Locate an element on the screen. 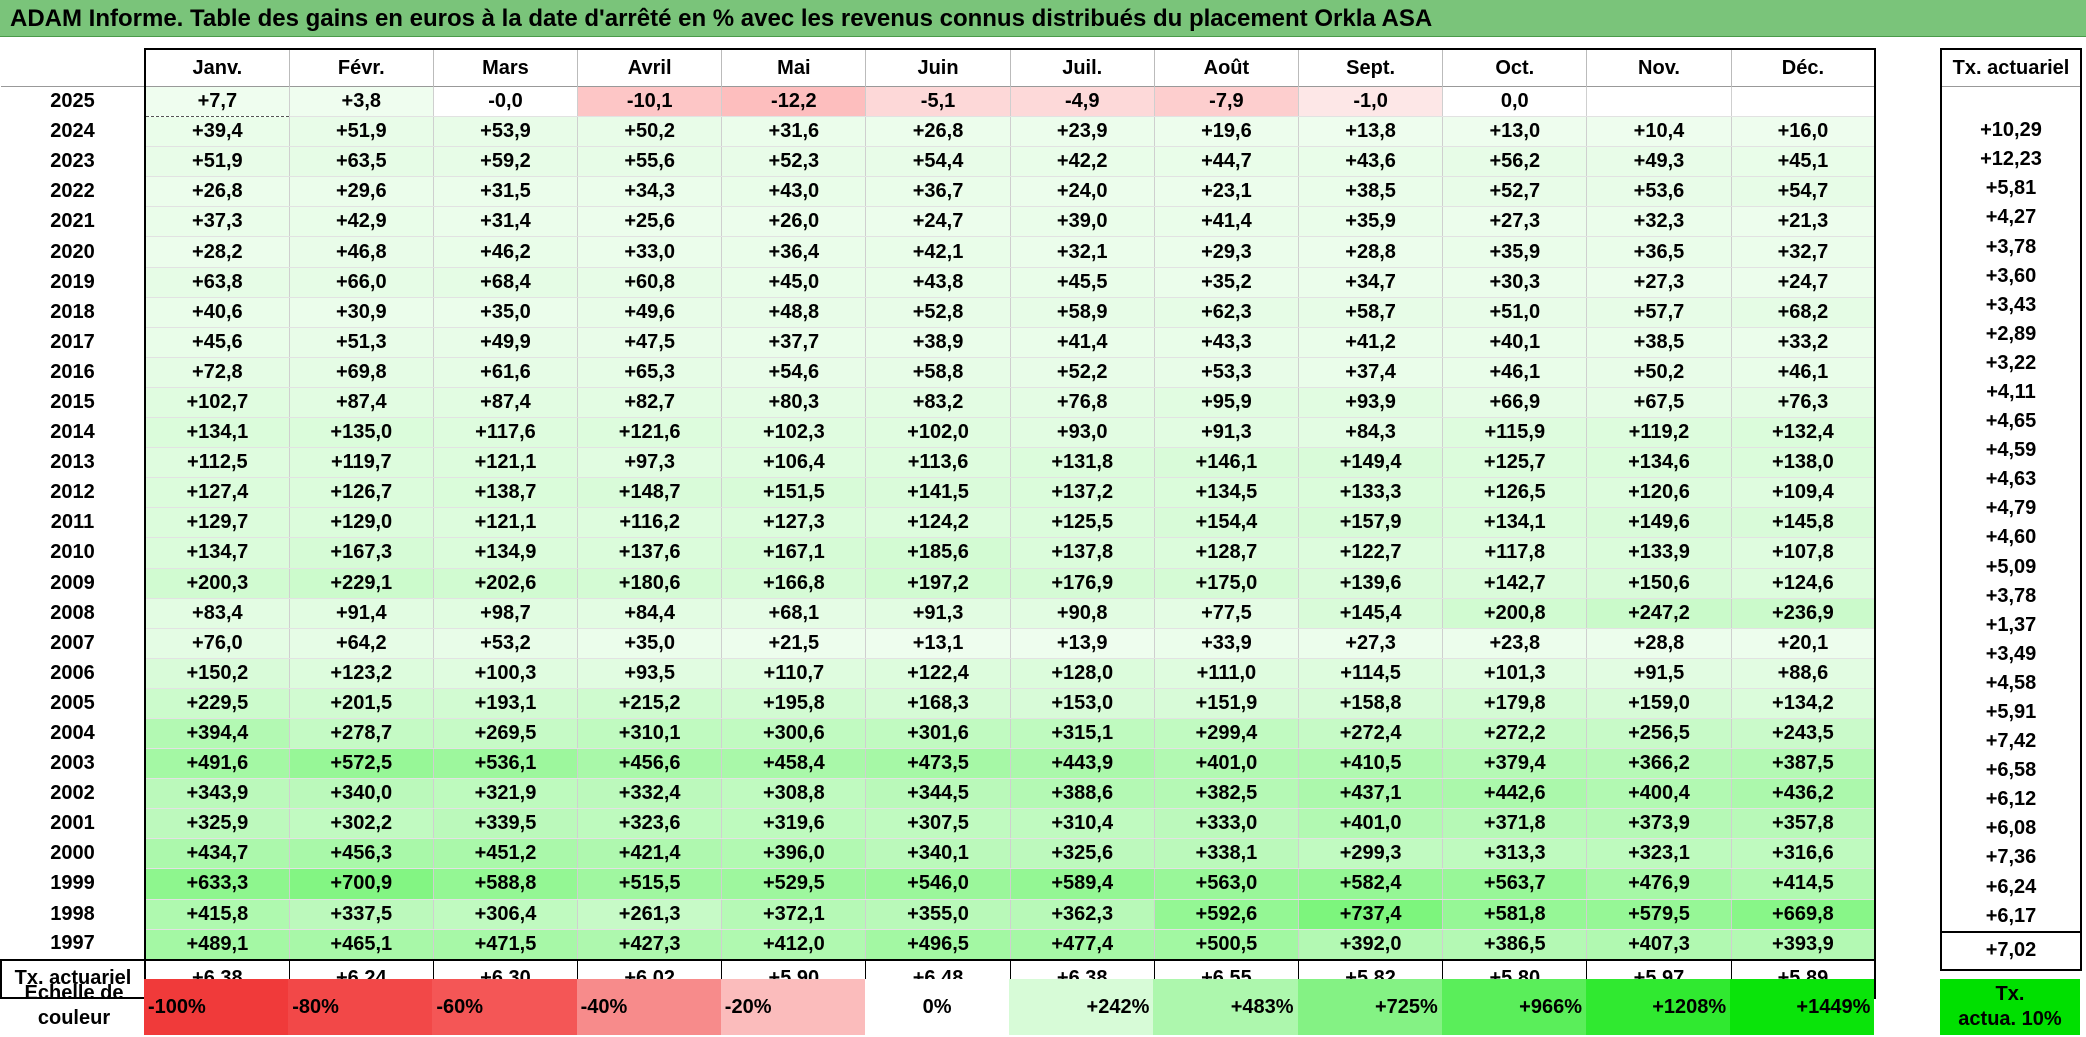 Image resolution: width=2086 pixels, height=1037 pixels. month-header: Juin is located at coordinates (938, 67).